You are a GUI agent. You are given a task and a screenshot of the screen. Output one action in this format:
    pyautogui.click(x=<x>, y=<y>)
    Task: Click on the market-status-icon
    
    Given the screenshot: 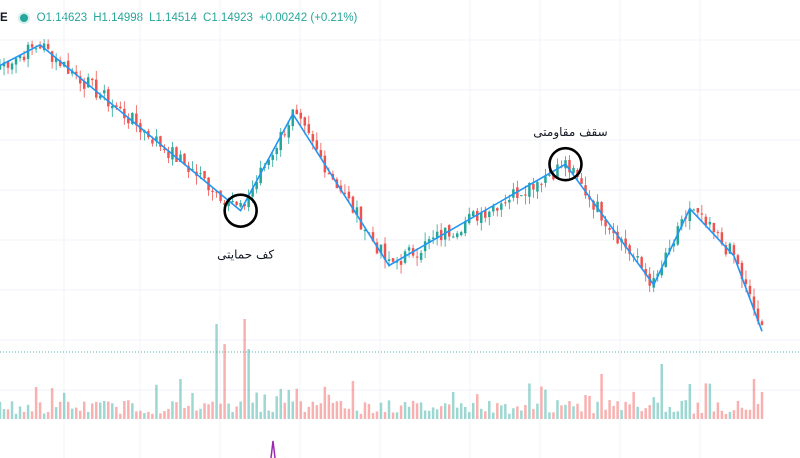 What is the action you would take?
    pyautogui.click(x=23, y=18)
    